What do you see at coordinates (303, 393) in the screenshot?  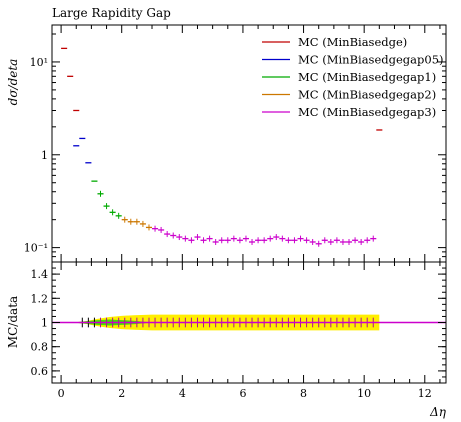 I see `x-tick-label: 8` at bounding box center [303, 393].